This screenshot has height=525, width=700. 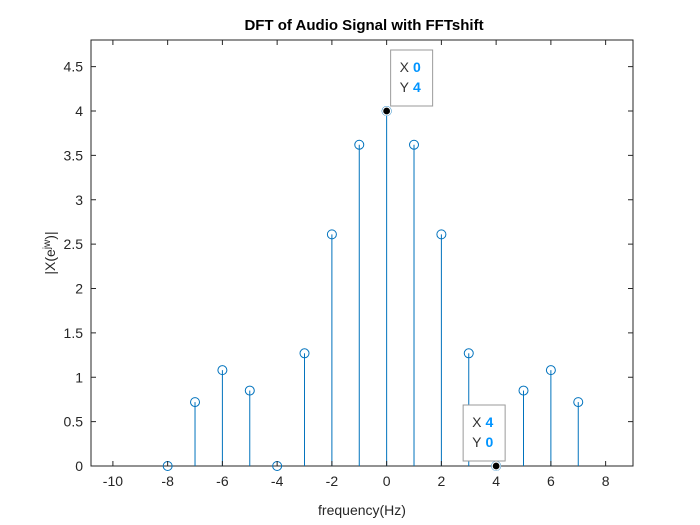 I want to click on x-tick-label: 4, so click(x=496, y=481).